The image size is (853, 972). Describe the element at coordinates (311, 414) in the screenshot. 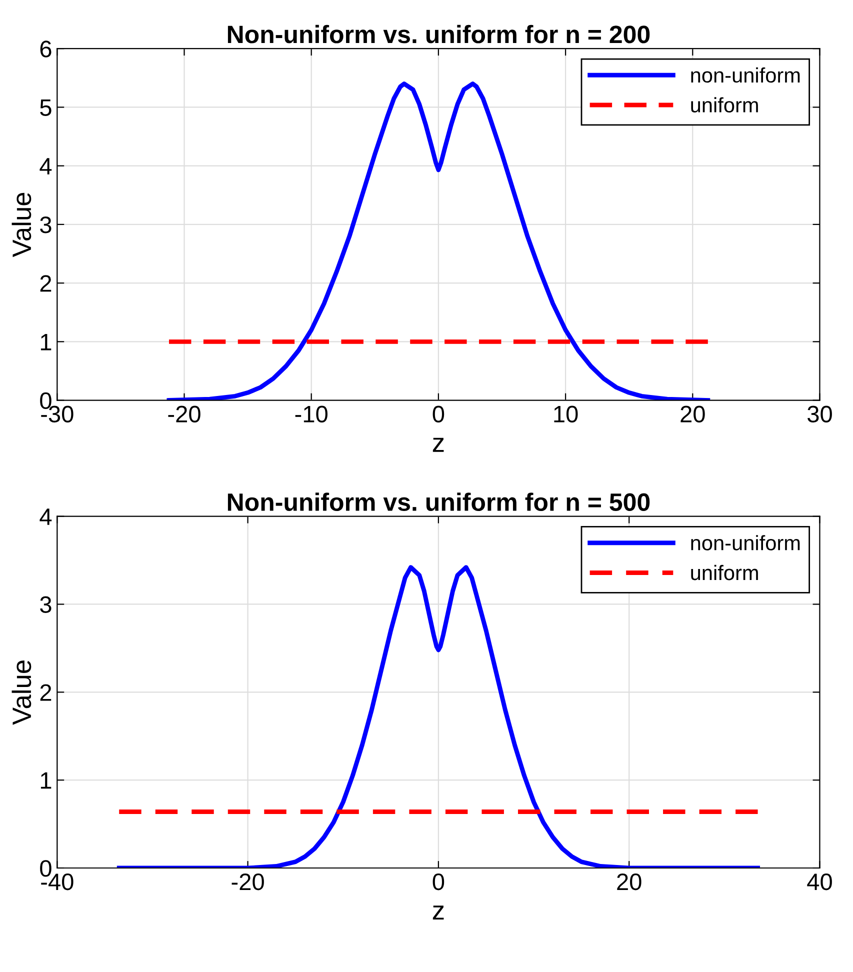

I see `x-tick-label: -10` at that location.